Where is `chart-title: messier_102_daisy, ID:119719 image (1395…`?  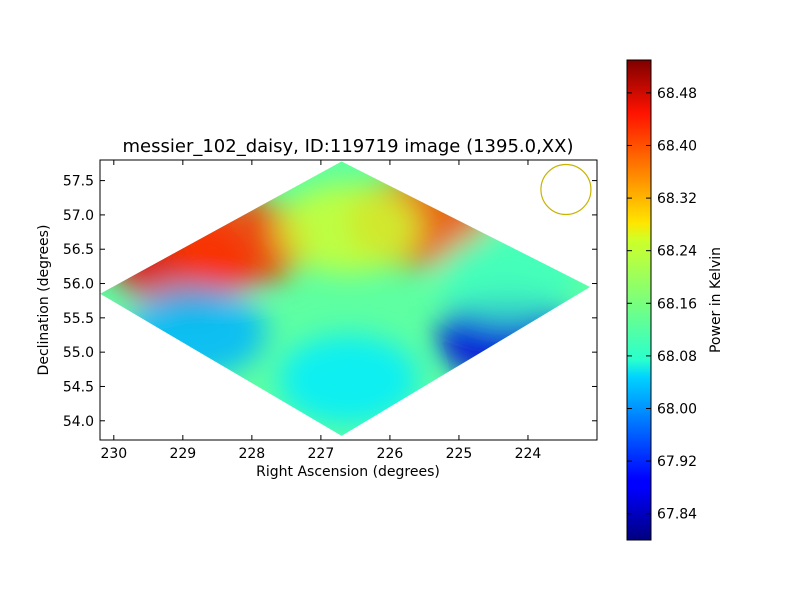 chart-title: messier_102_daisy, ID:119719 image (1395… is located at coordinates (348, 146).